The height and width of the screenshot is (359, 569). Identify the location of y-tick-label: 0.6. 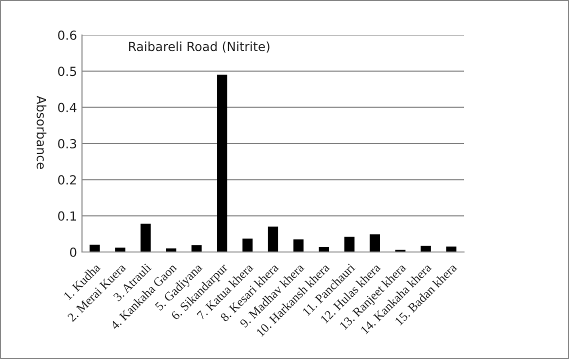
(67, 35).